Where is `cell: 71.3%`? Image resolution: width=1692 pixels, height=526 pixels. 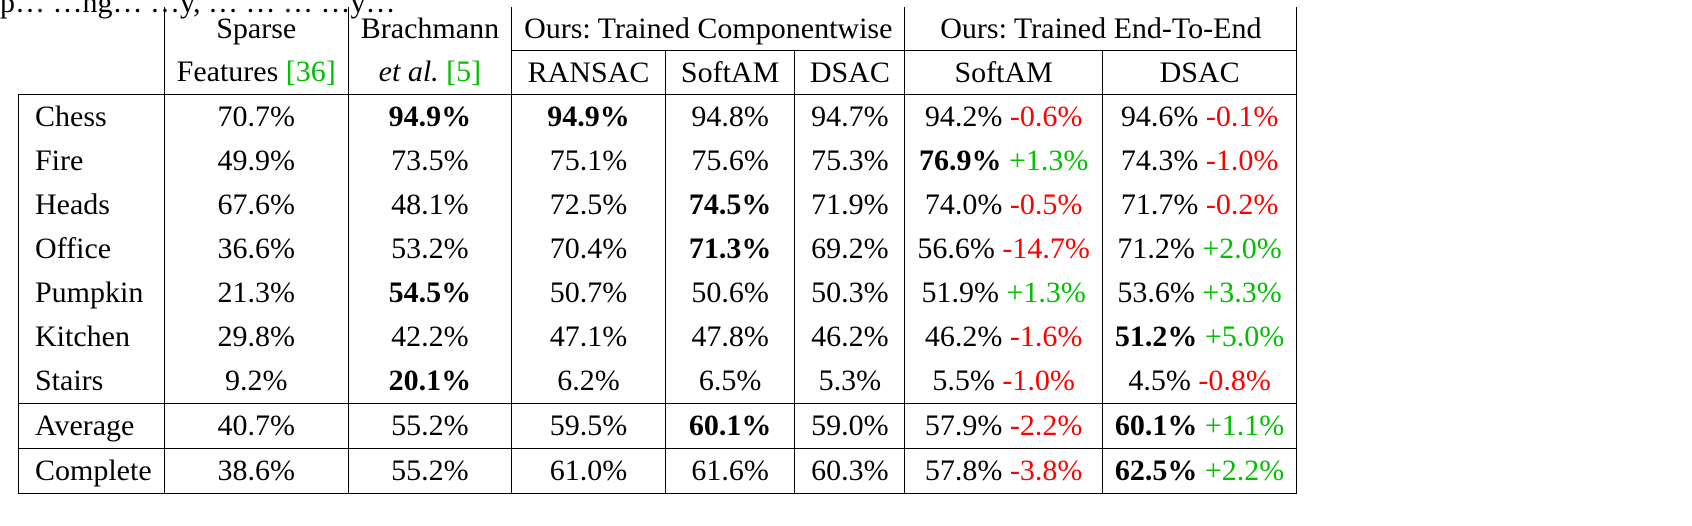
cell: 71.3% is located at coordinates (730, 249).